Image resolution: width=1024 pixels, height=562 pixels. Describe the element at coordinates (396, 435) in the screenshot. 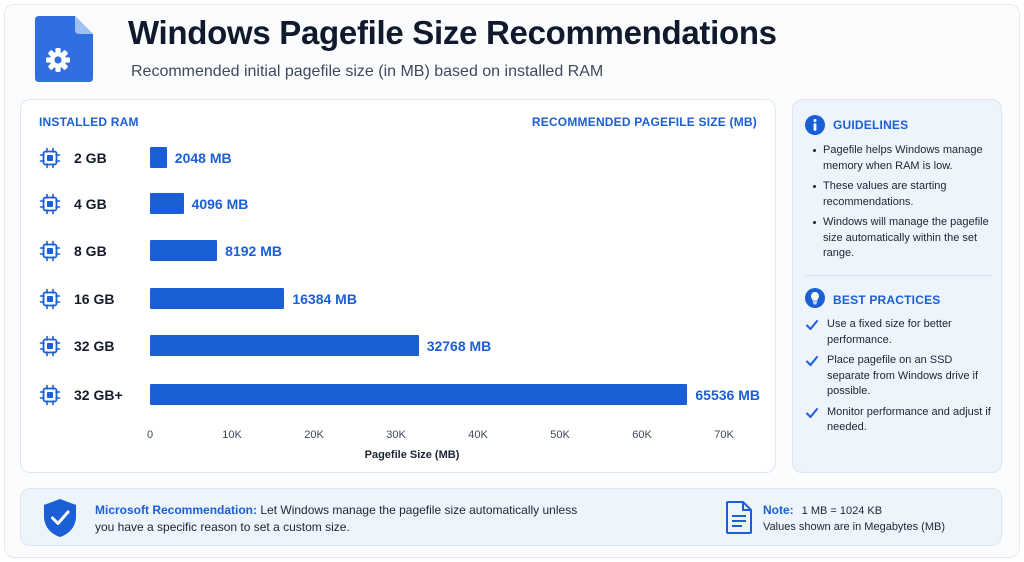

I see `x-tick-label: 30K` at that location.